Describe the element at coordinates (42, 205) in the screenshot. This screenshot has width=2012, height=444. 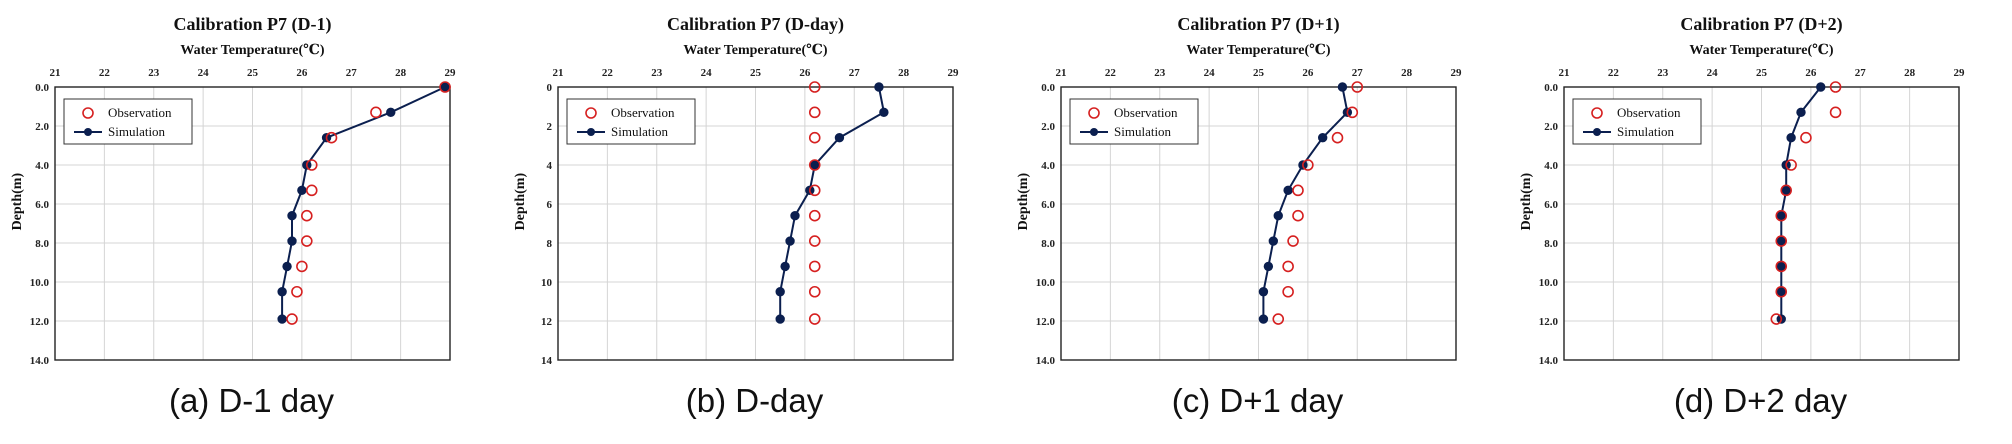
I see `y-tick-label: 6.0` at that location.